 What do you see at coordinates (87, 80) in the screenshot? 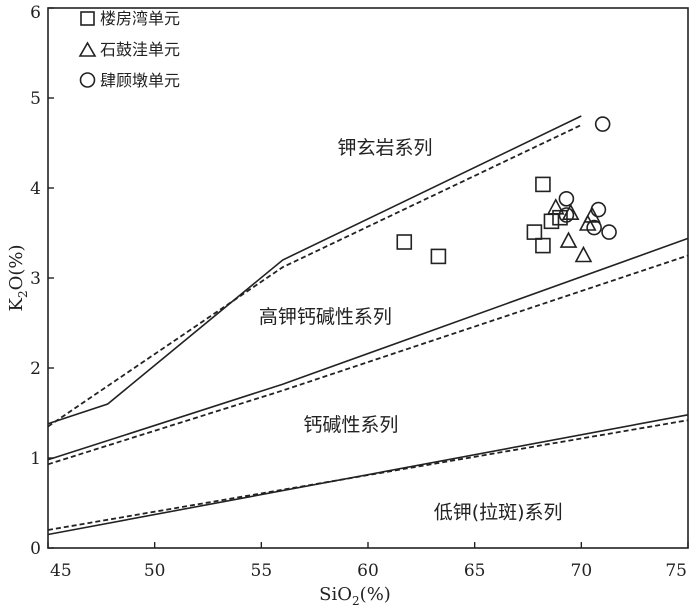
I see `legend-circle-icon` at bounding box center [87, 80].